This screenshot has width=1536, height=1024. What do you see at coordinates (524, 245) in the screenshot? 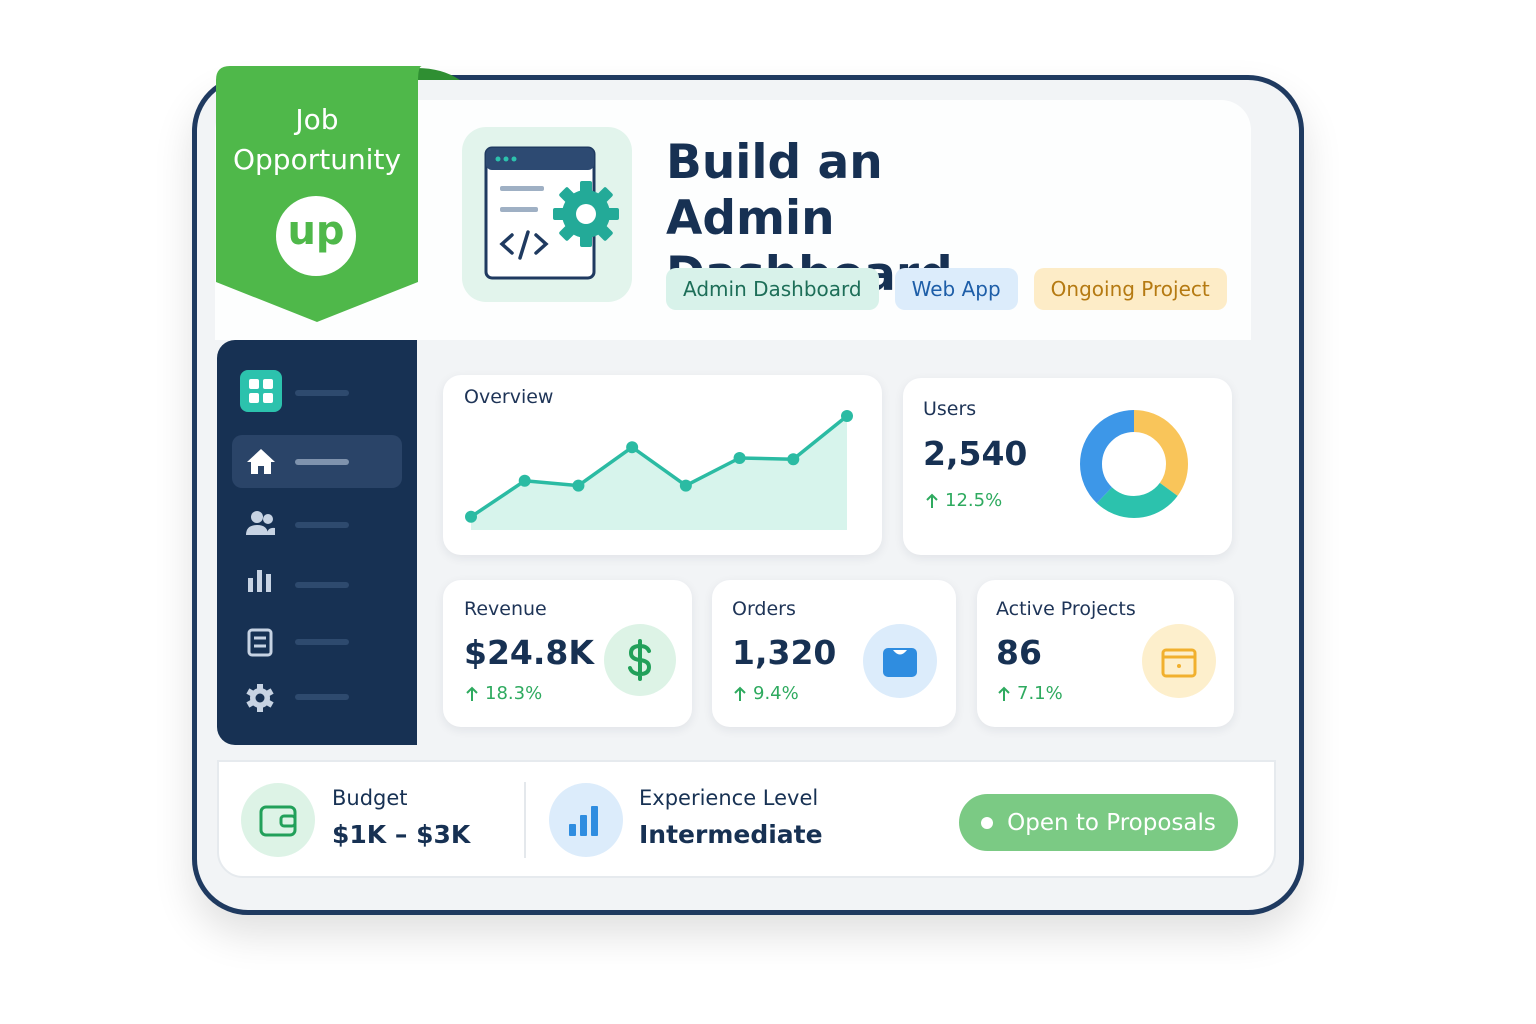
I see `code-symbol` at bounding box center [524, 245].